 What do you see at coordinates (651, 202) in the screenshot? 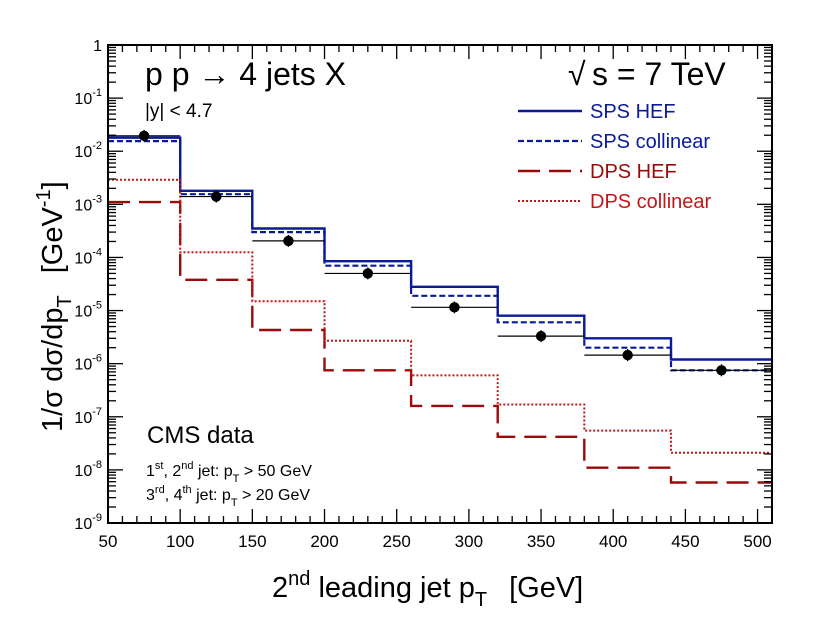
I see `legend-label: DPS collinear` at bounding box center [651, 202].